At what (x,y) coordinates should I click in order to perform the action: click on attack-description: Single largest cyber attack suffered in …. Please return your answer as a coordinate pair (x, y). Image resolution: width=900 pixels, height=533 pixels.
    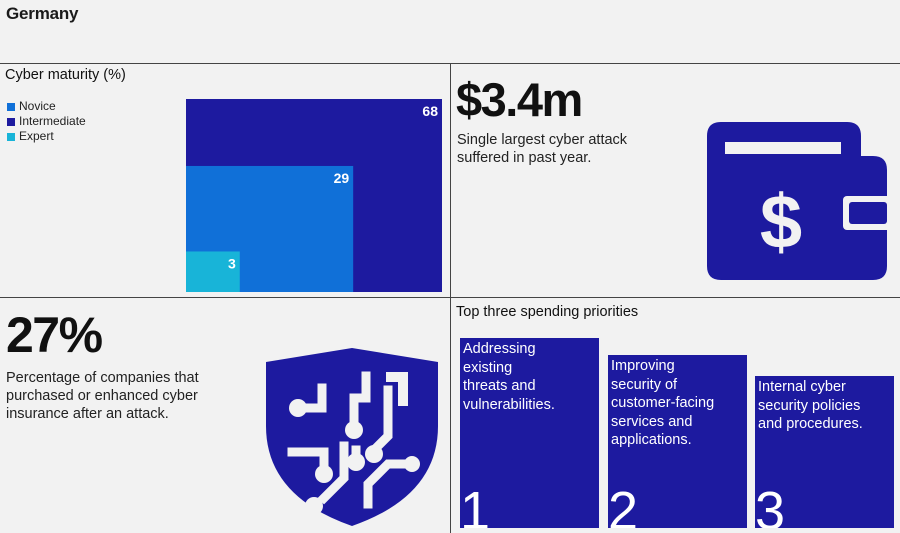
    Looking at the image, I should click on (542, 149).